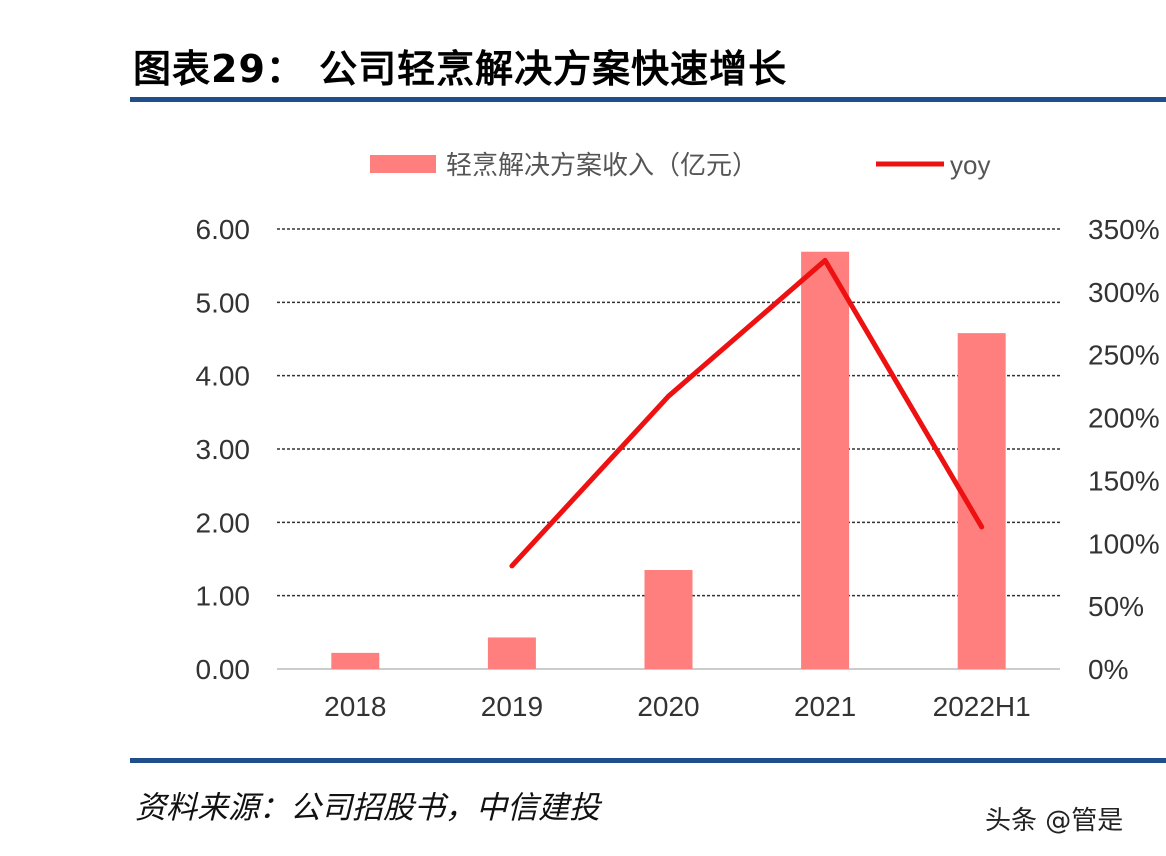 Image resolution: width=1166 pixels, height=856 pixels. I want to click on right-tick-label: 150%, so click(1124, 480).